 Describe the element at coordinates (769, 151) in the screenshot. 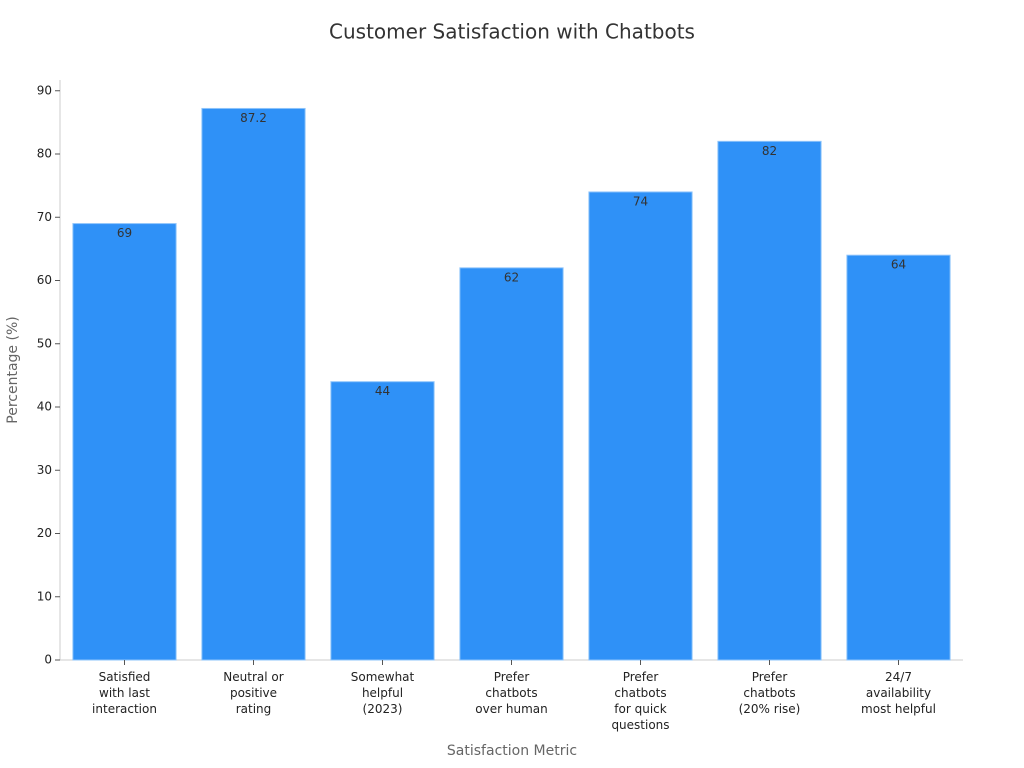

I see `value-label: 82` at that location.